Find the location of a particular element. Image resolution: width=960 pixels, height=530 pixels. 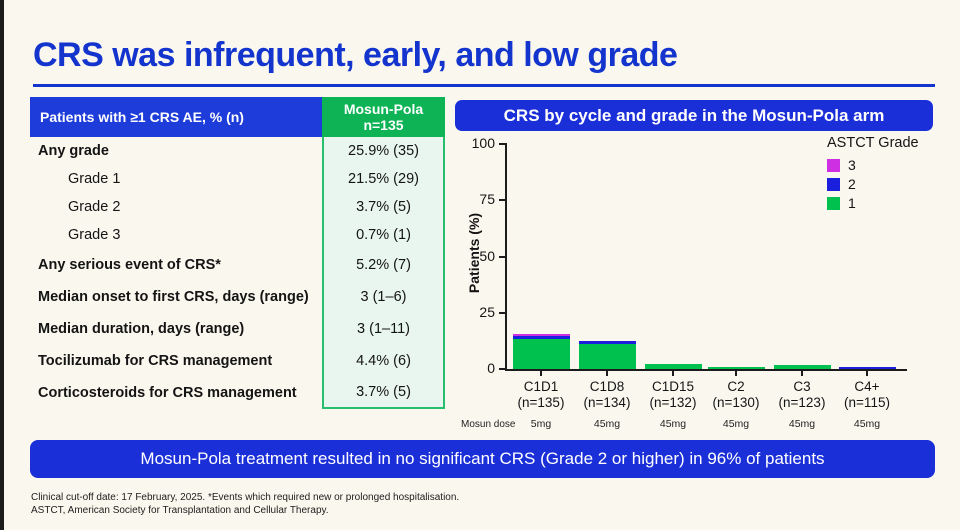

table-row: Grade 2 3.7% (5) is located at coordinates (237, 207).